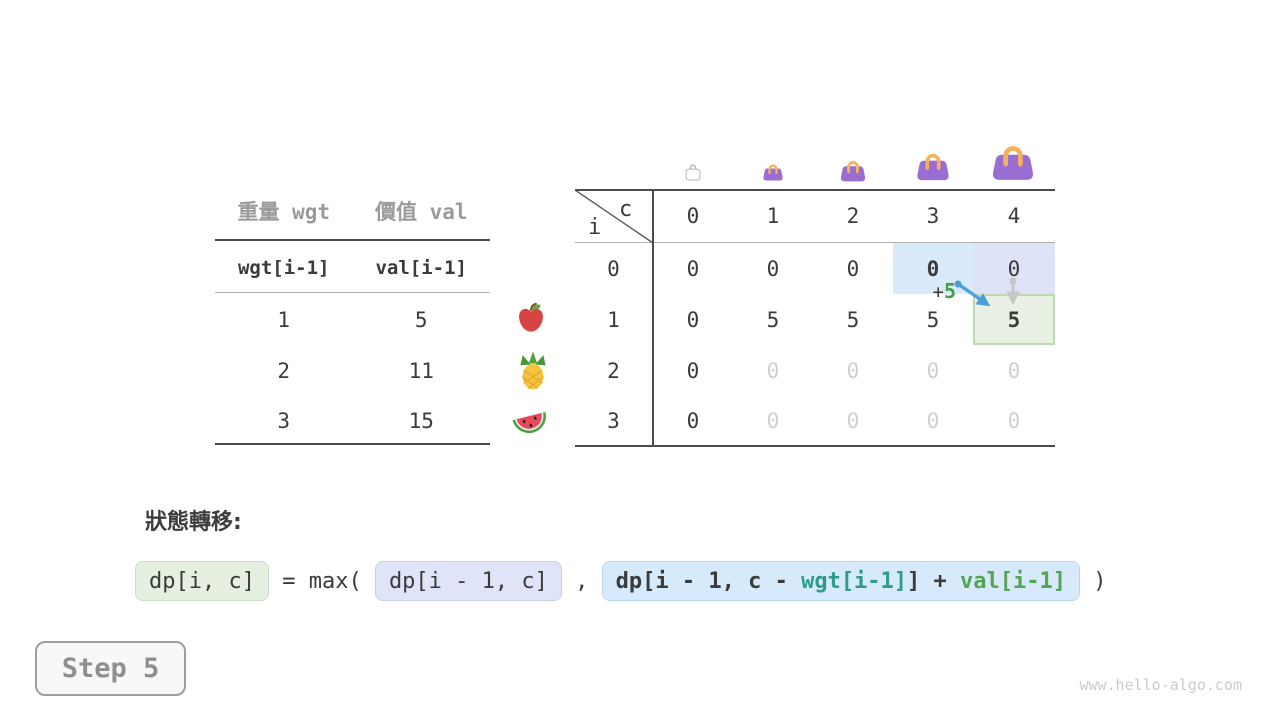 This screenshot has width=1280, height=720. Describe the element at coordinates (613, 268) in the screenshot. I see `dp-row-label: 0` at that location.